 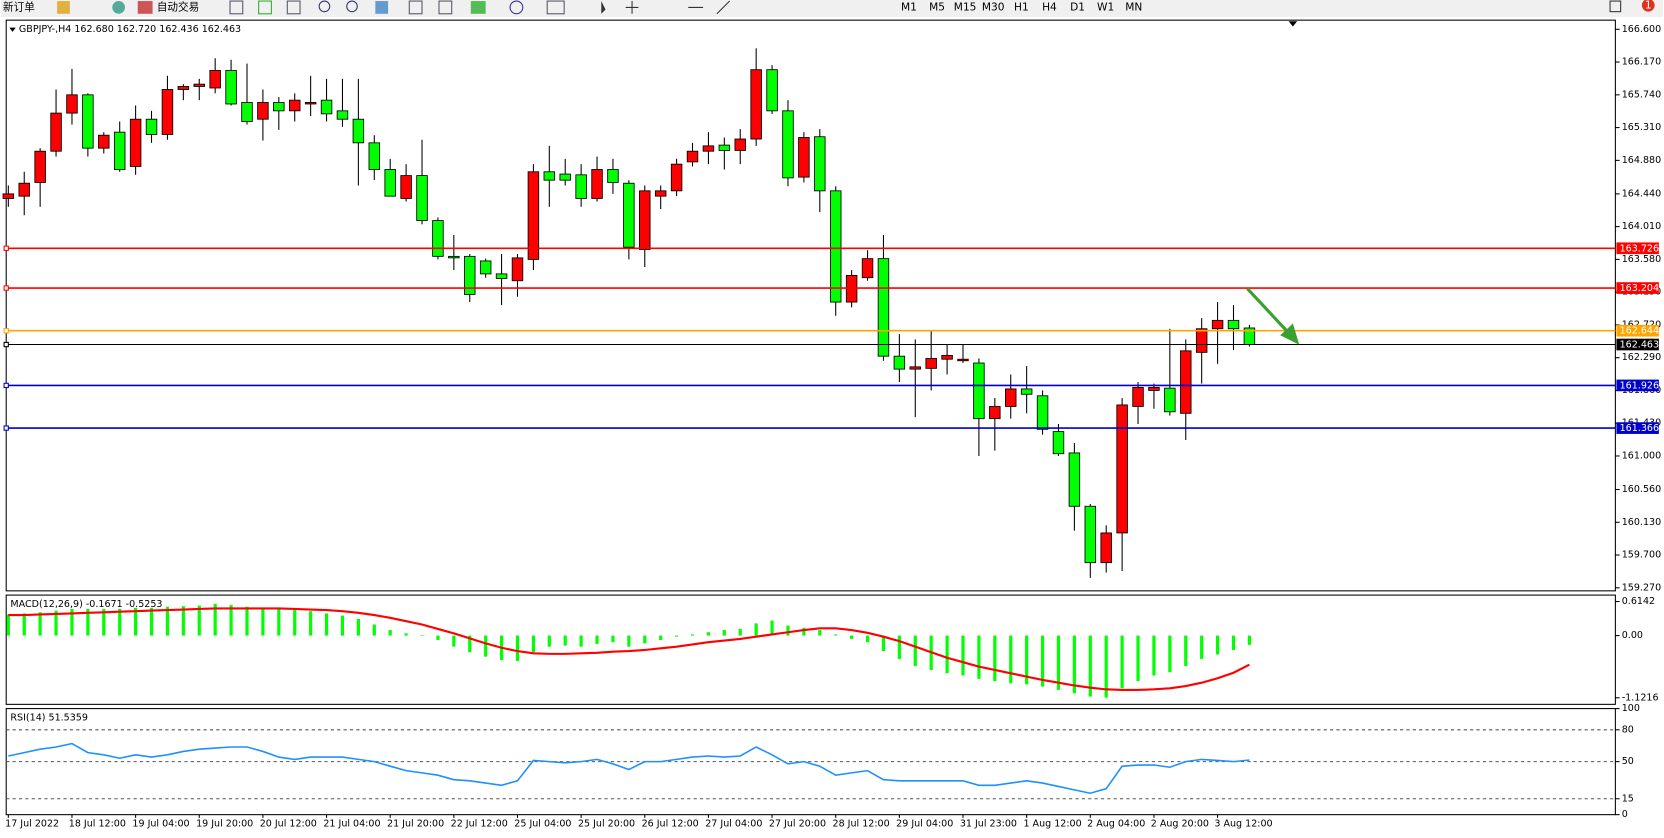 What do you see at coordinates (86, 604) in the screenshot?
I see `panel-title: MACD(12,26,9) -0.1671 -0.5253` at bounding box center [86, 604].